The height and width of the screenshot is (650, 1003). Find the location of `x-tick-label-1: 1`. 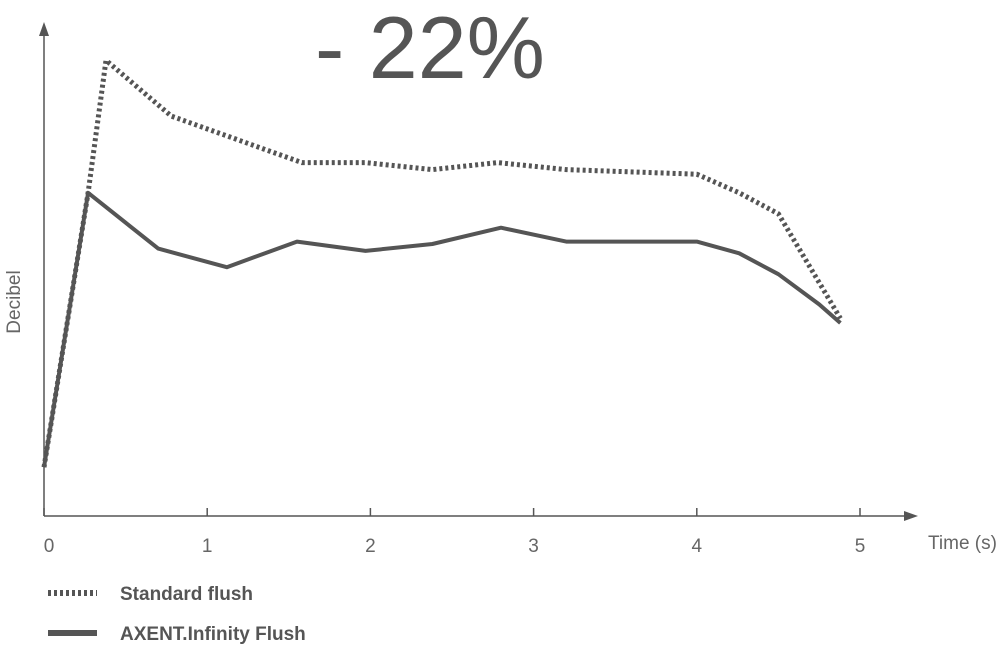

x-tick-label-1: 1 is located at coordinates (207, 546).